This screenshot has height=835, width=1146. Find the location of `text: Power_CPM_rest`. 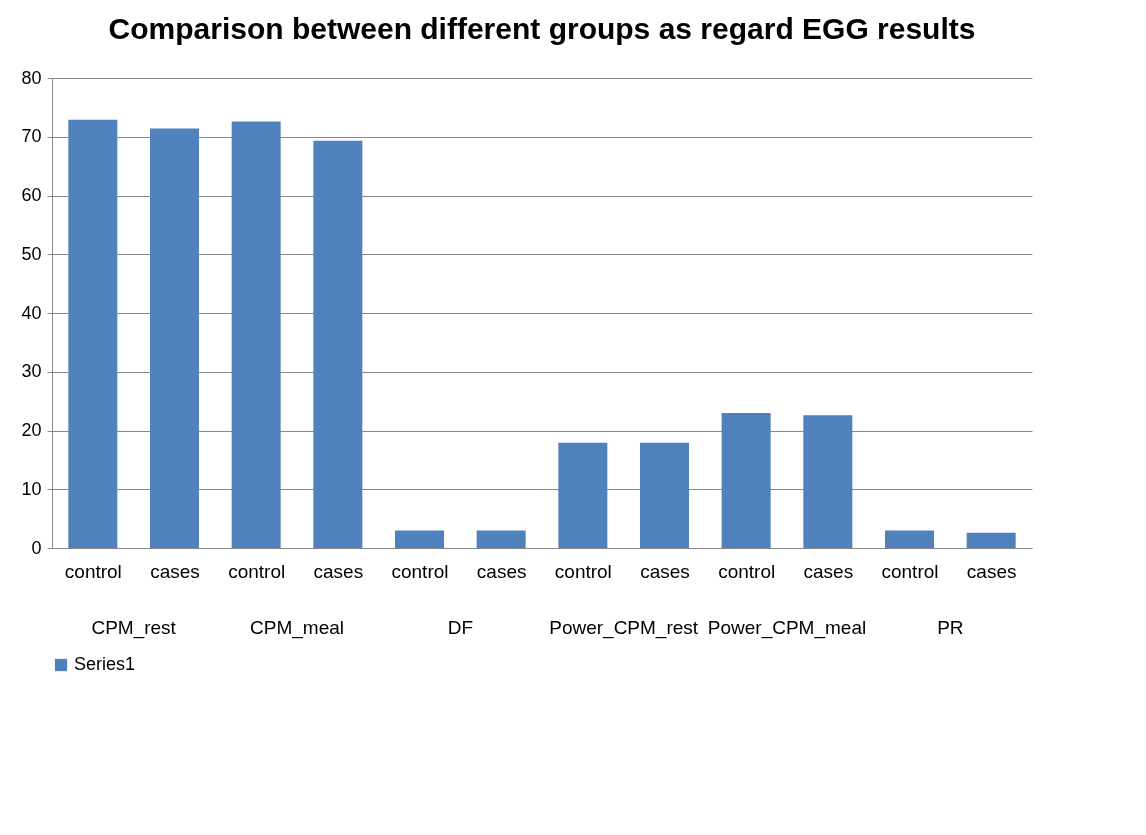

text: Power_CPM_rest is located at coordinates (624, 628).